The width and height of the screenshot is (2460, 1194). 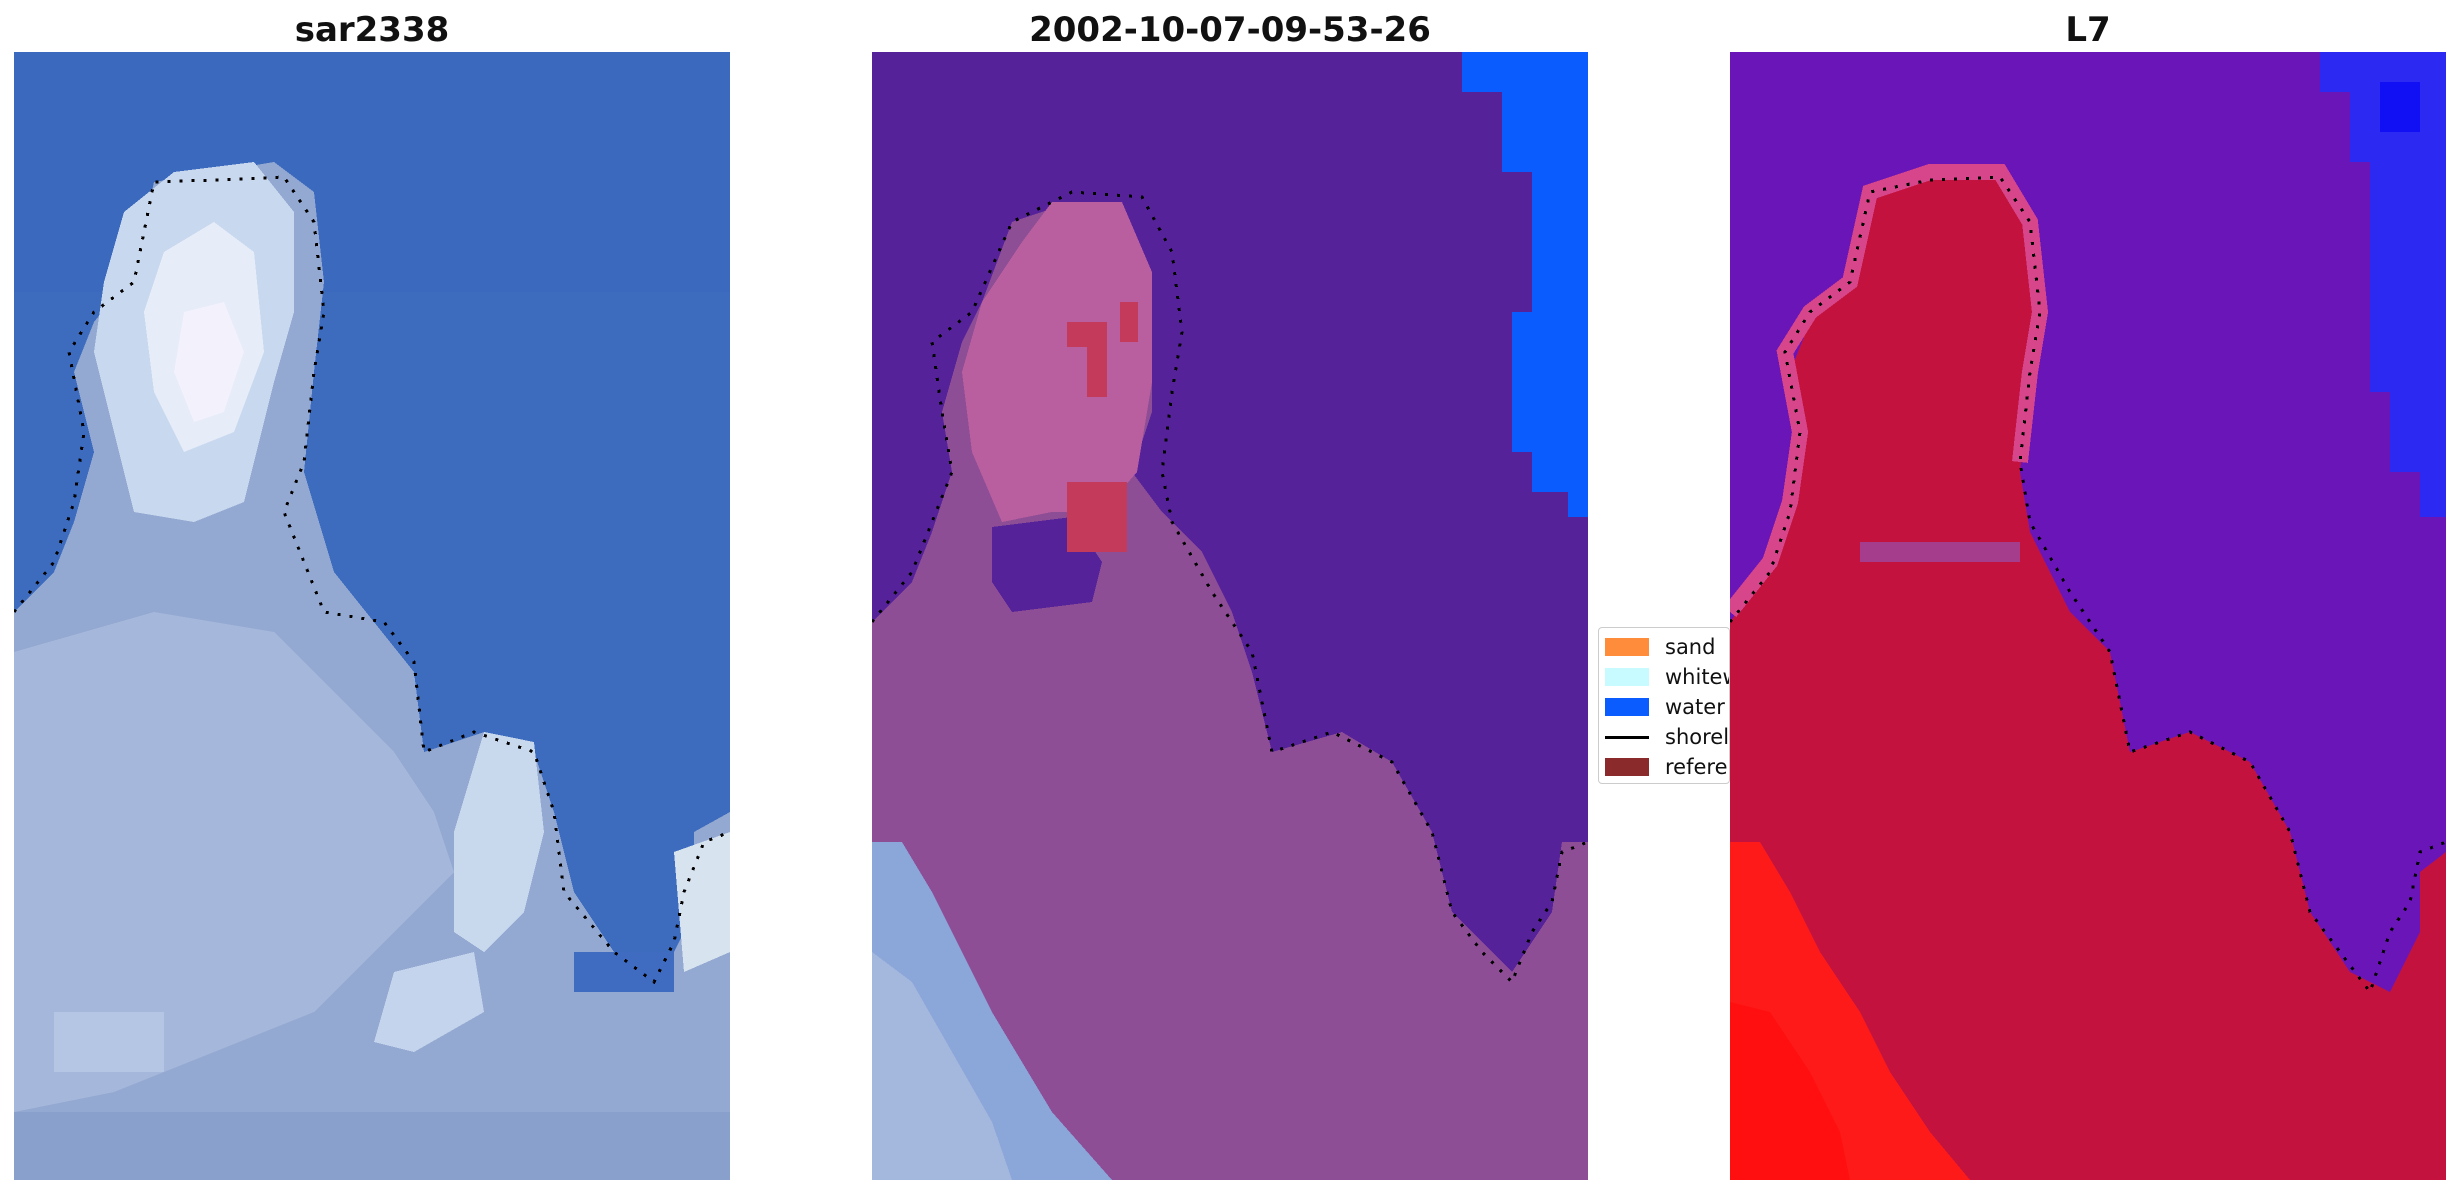 What do you see at coordinates (1627, 737) in the screenshot?
I see `shoreline-line-swatch` at bounding box center [1627, 737].